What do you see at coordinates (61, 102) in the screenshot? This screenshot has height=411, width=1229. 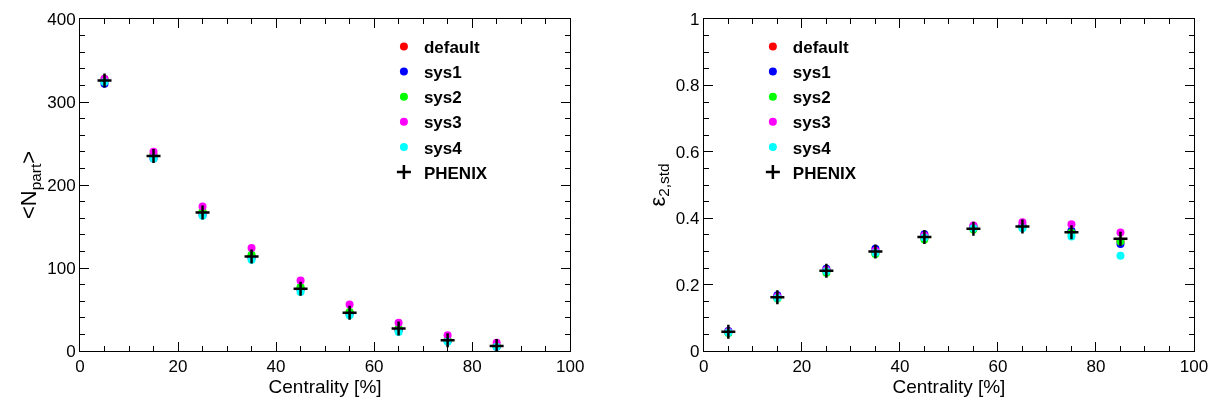 I see `y-tick-label: 300` at bounding box center [61, 102].